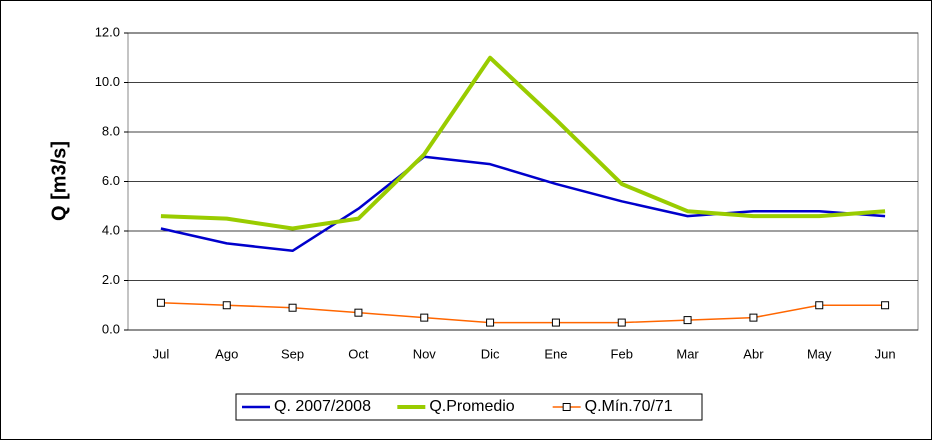 This screenshot has height=440, width=932. Describe the element at coordinates (819, 353) in the screenshot. I see `x-tick-label: May` at that location.